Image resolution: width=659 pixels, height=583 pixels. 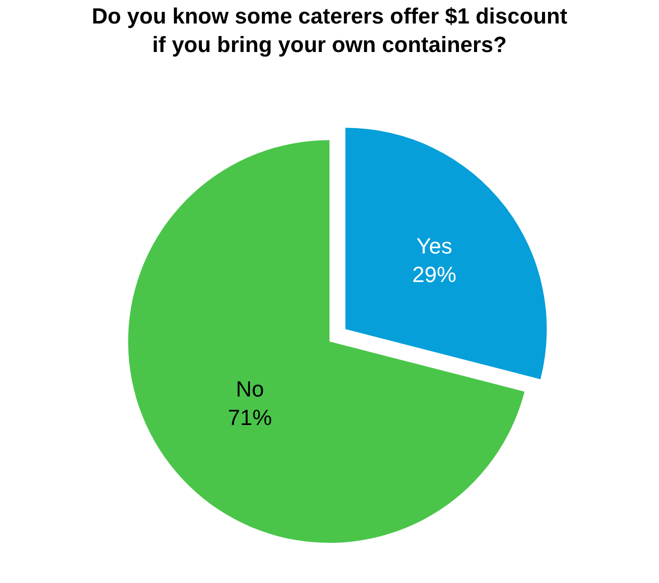 I want to click on slice-label: Yes, so click(x=434, y=245).